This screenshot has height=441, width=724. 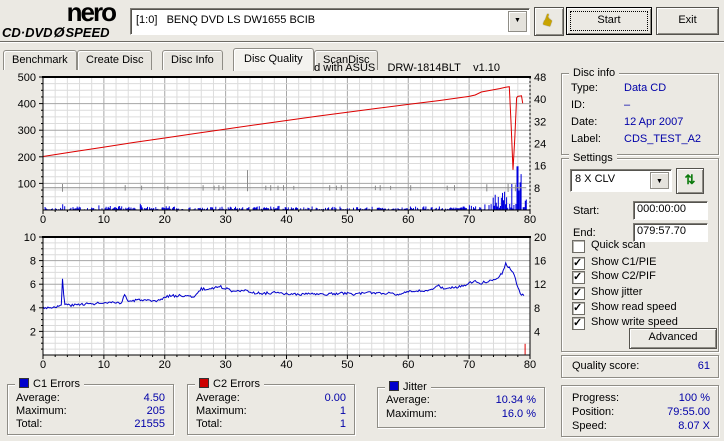 What do you see at coordinates (595, 179) in the screenshot?
I see `speed-select-value: 8 X CLV` at bounding box center [595, 179].